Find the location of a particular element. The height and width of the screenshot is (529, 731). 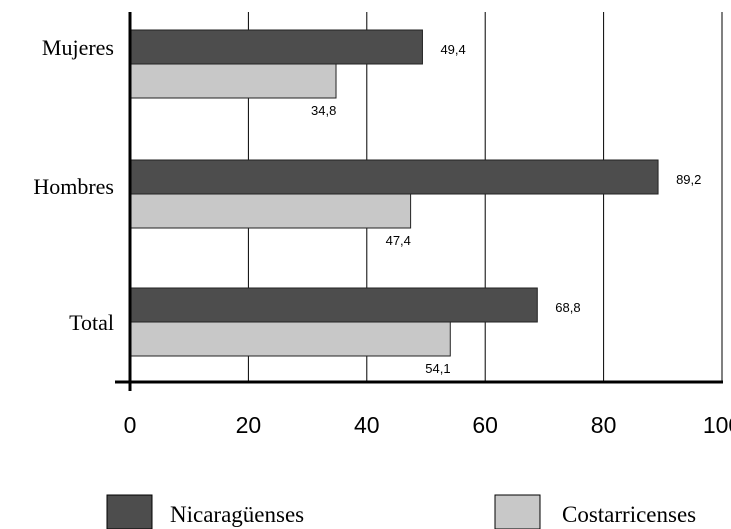

x-tick-label: 60 is located at coordinates (485, 425).